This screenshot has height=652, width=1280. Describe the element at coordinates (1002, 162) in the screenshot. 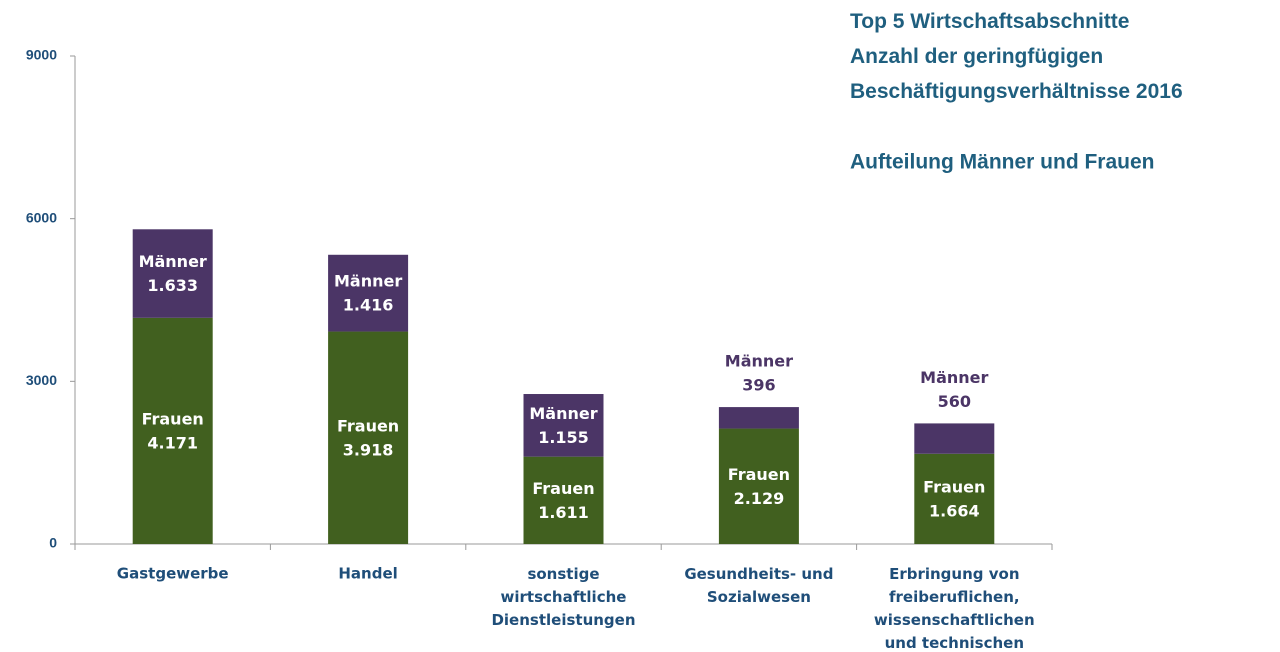

I see `chart-subtitle: Aufteilung Männer und Frauen` at that location.